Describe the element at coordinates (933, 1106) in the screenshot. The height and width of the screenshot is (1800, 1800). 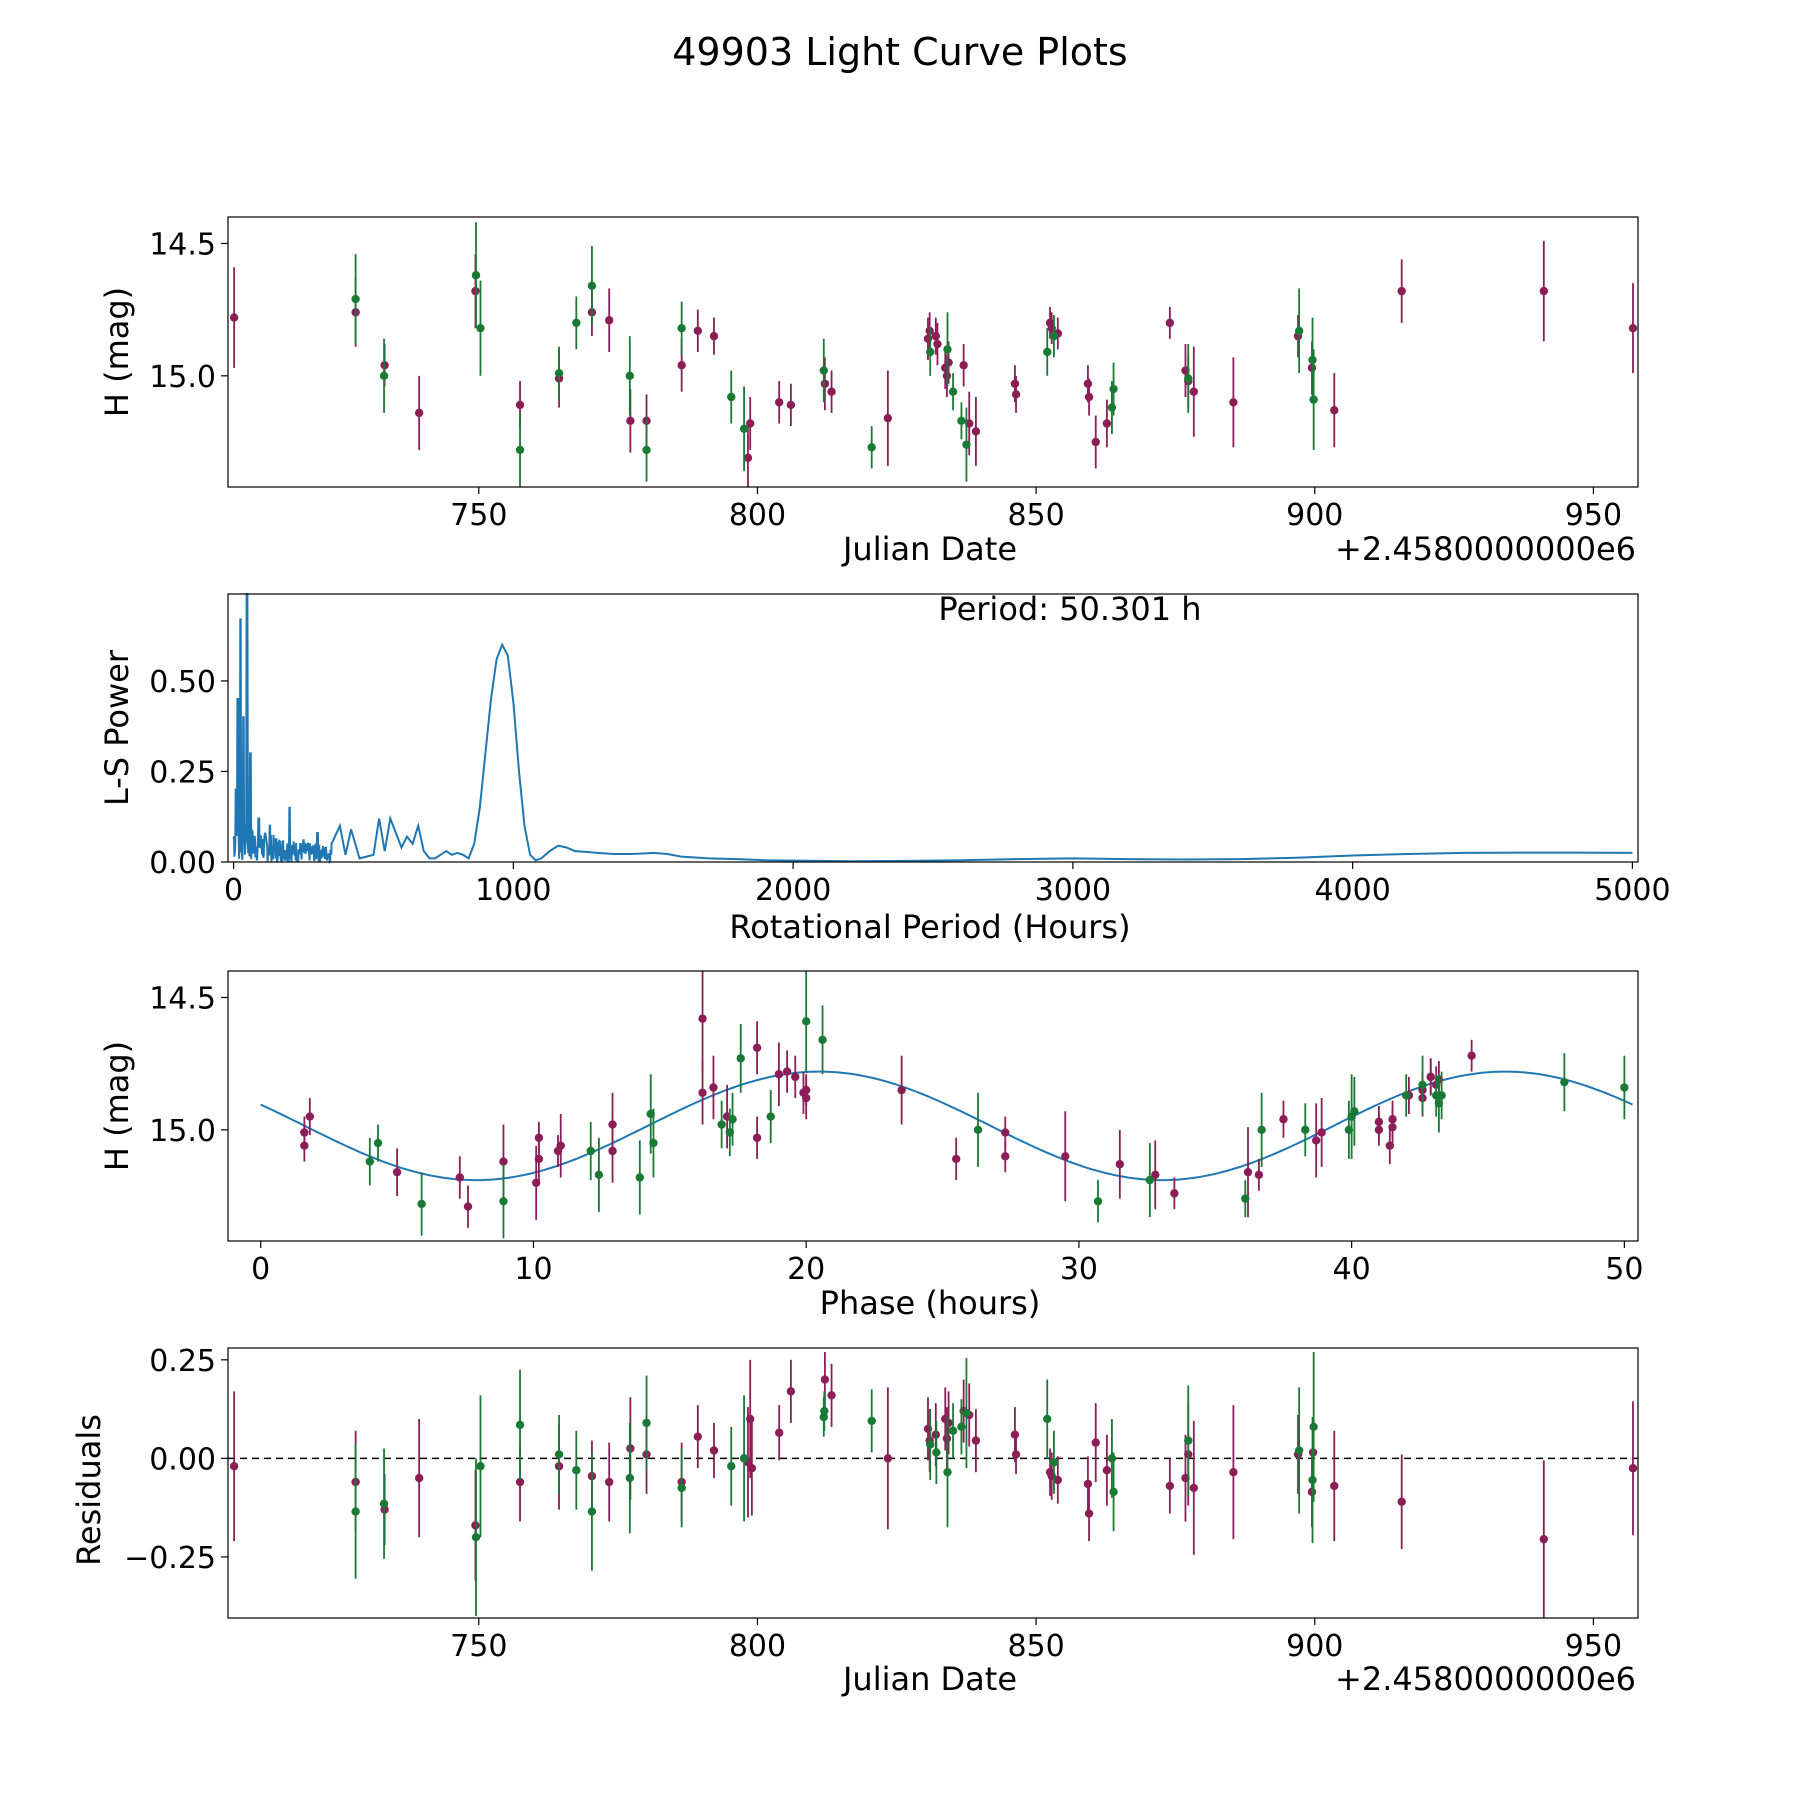
I see `phased-axes-frame` at that location.